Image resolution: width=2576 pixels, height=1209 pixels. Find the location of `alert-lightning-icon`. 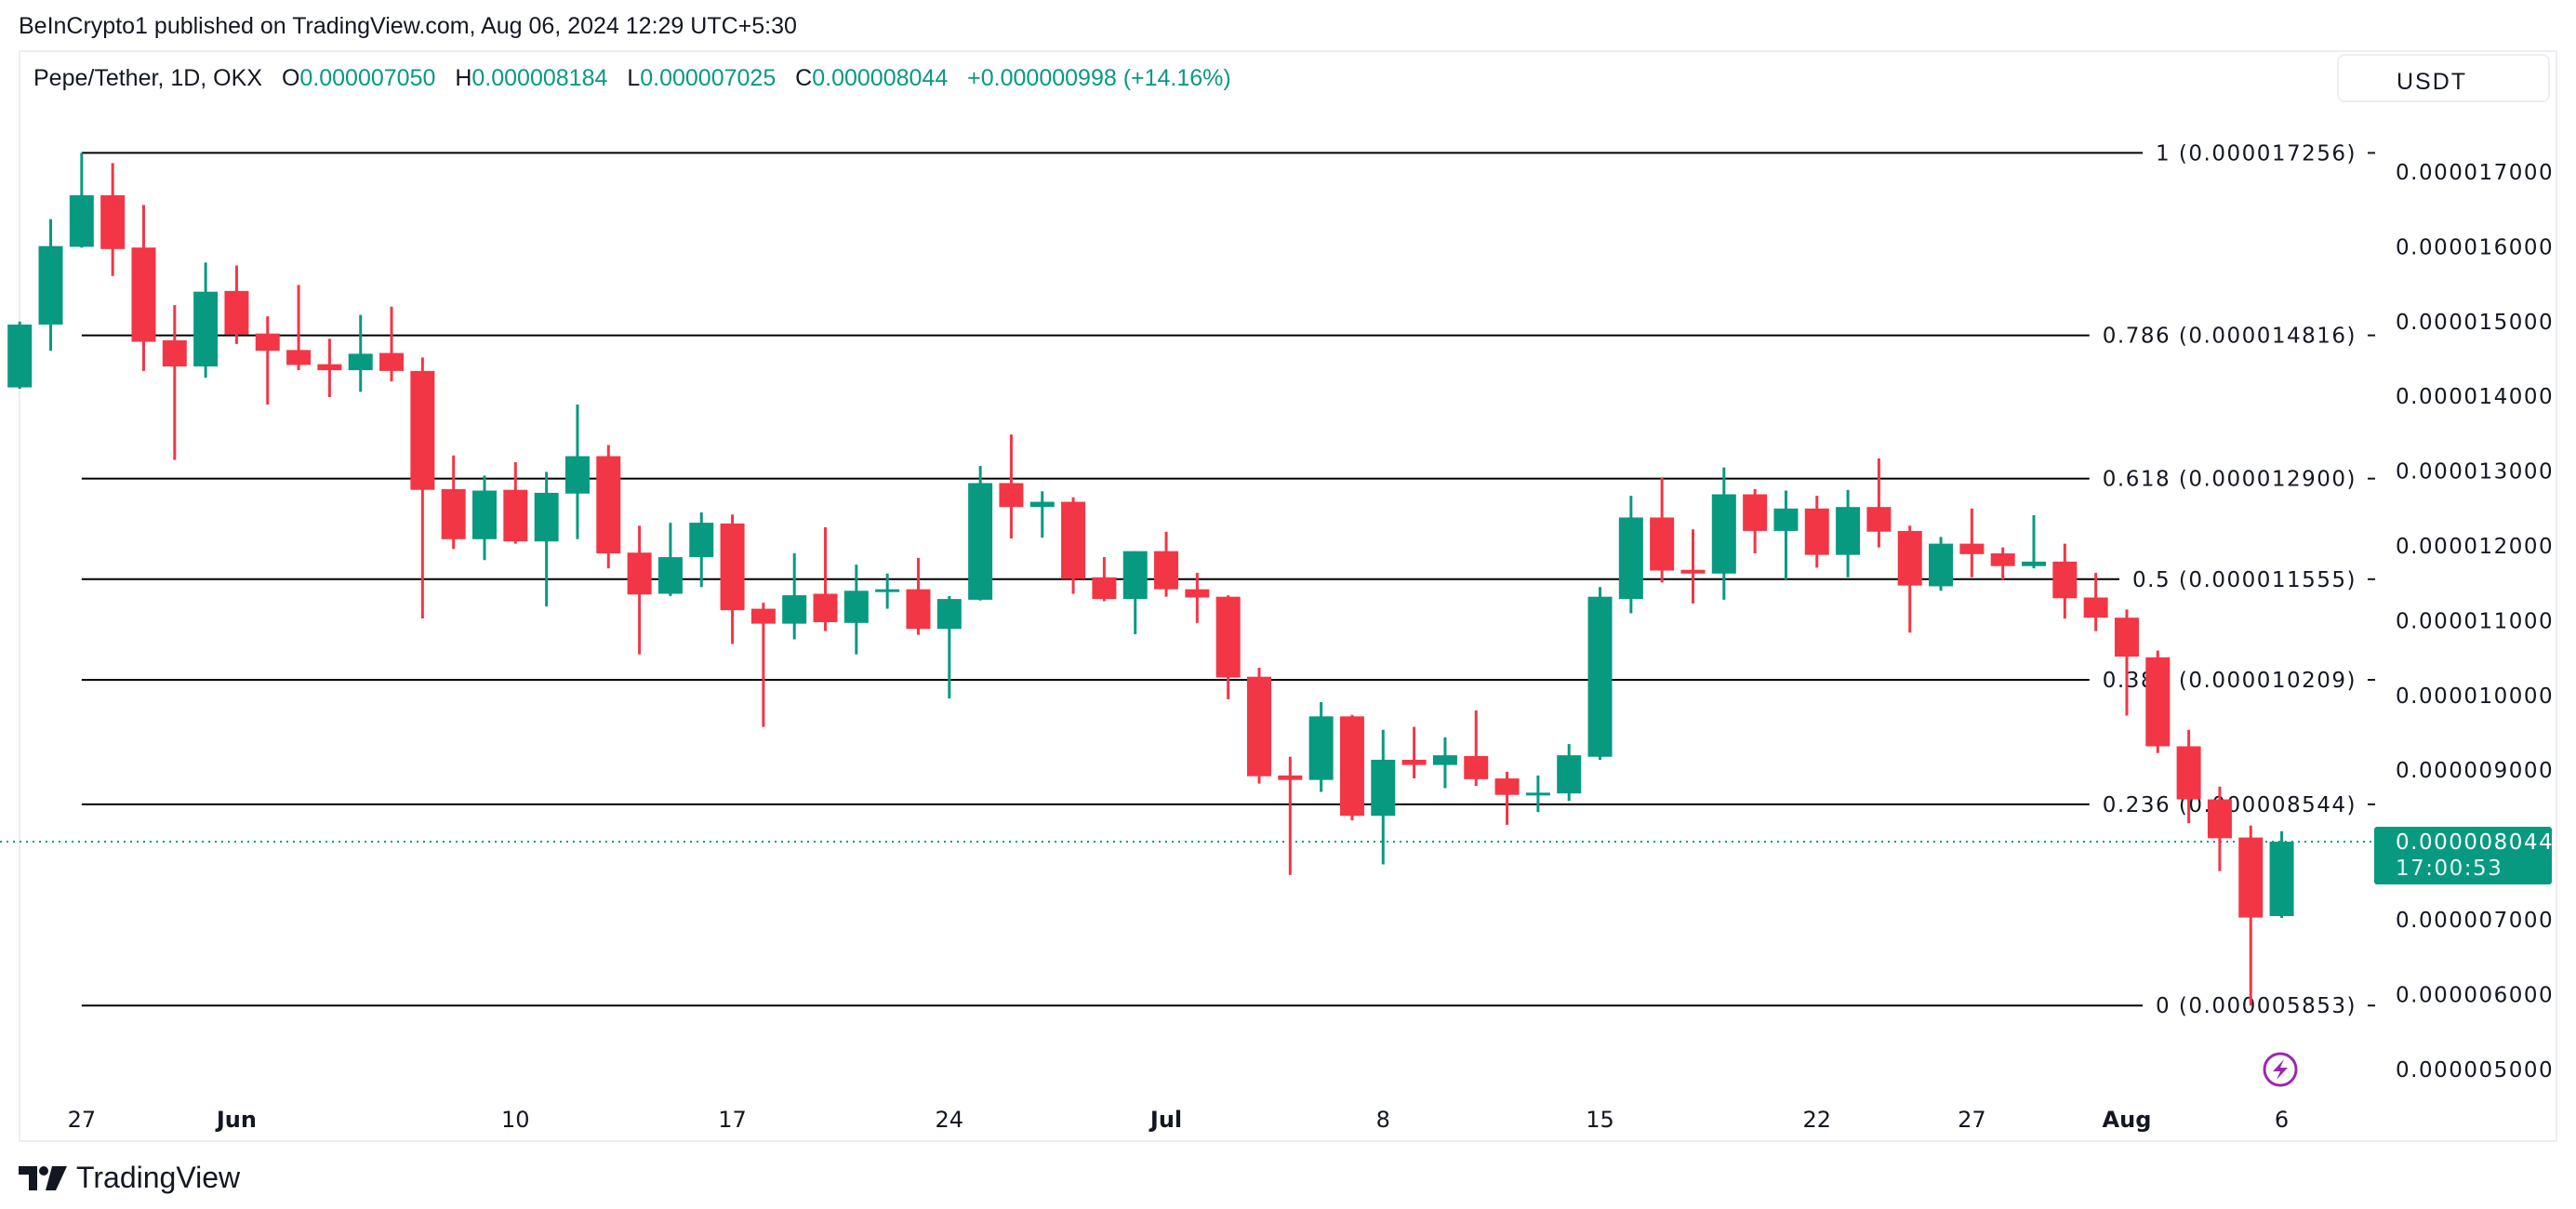

alert-lightning-icon is located at coordinates (2280, 1069).